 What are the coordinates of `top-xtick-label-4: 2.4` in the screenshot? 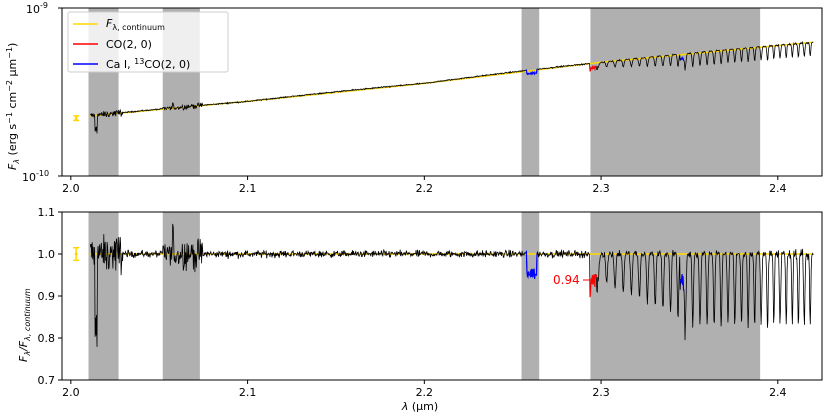 It's located at (778, 188).